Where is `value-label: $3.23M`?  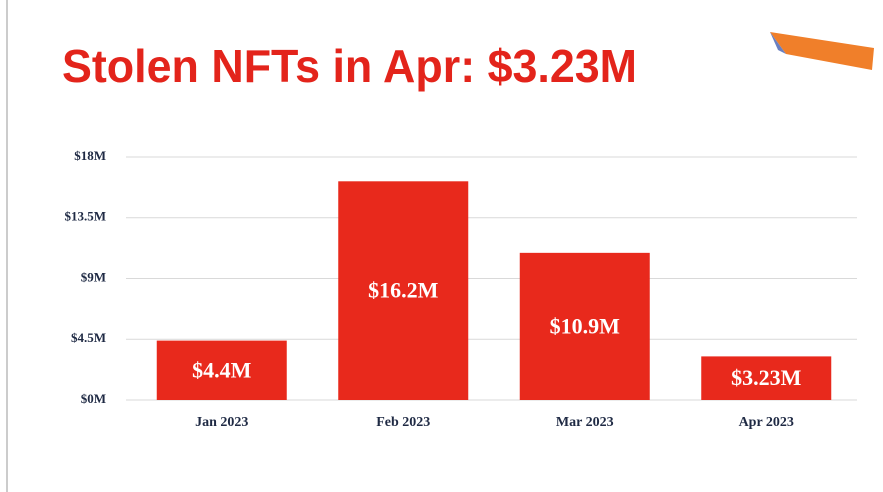 value-label: $3.23M is located at coordinates (766, 377).